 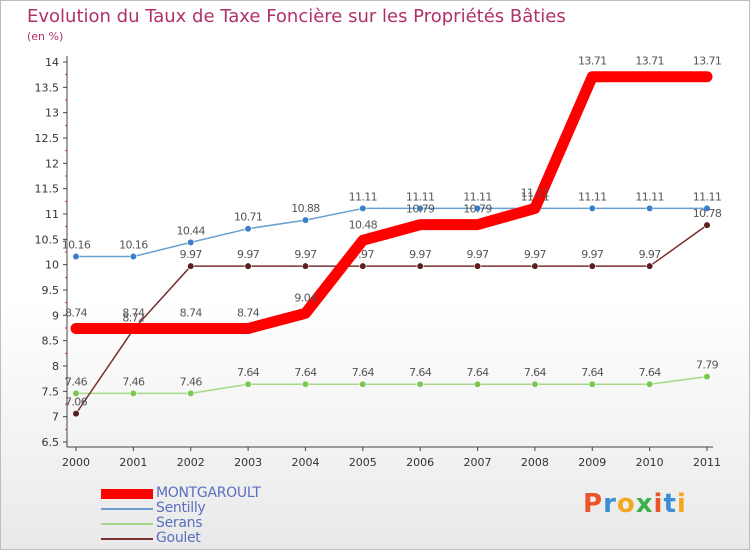 I want to click on x-tick-label: 2002, so click(x=191, y=462).